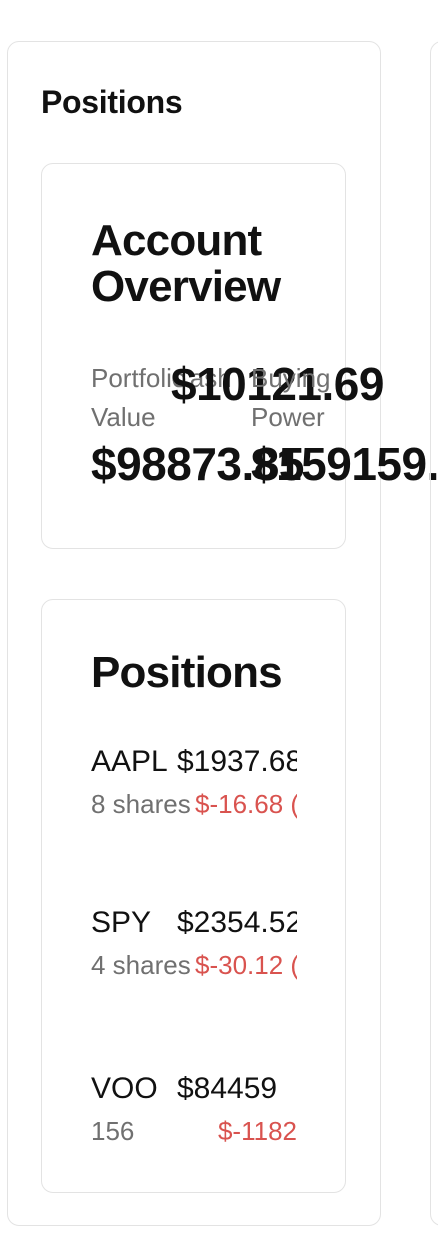 The width and height of the screenshot is (438, 1260). I want to click on position-shares: 4 shares, so click(141, 965).